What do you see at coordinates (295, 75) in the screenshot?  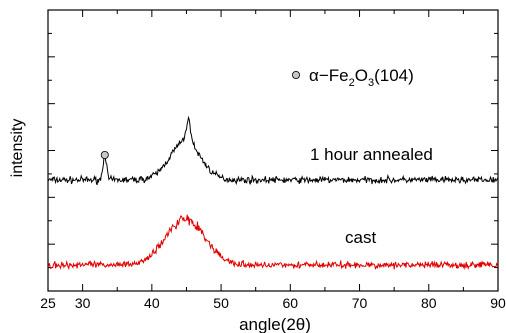 I see `legend-marker-icon` at bounding box center [295, 75].